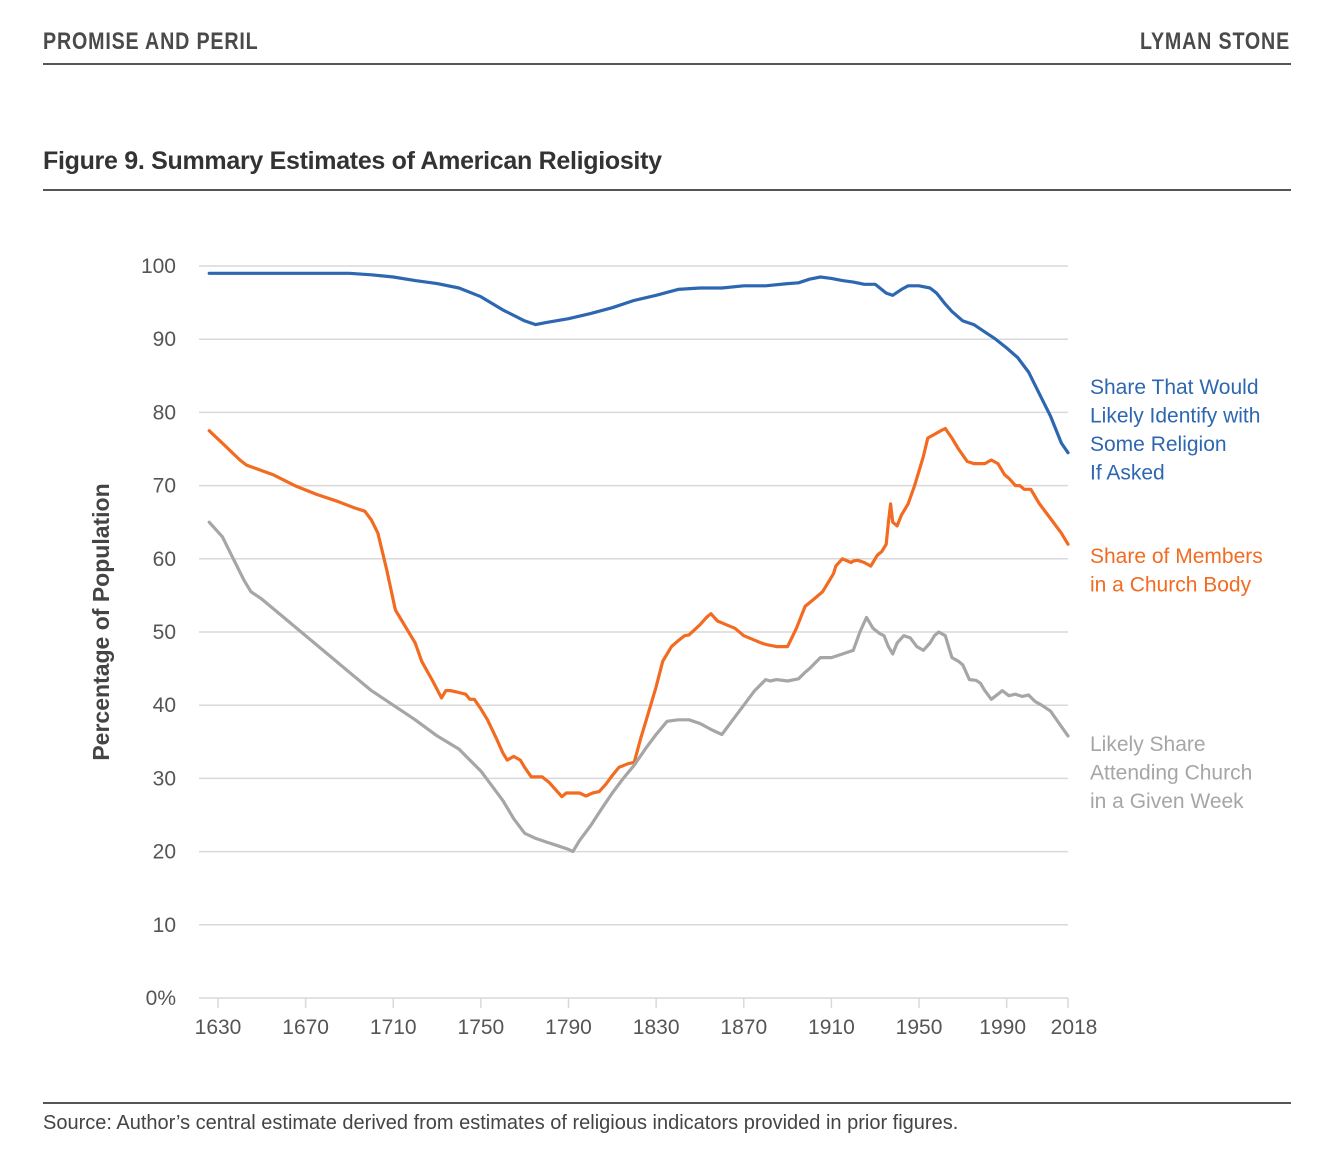  What do you see at coordinates (164, 486) in the screenshot?
I see `y-tick-label: 70` at bounding box center [164, 486].